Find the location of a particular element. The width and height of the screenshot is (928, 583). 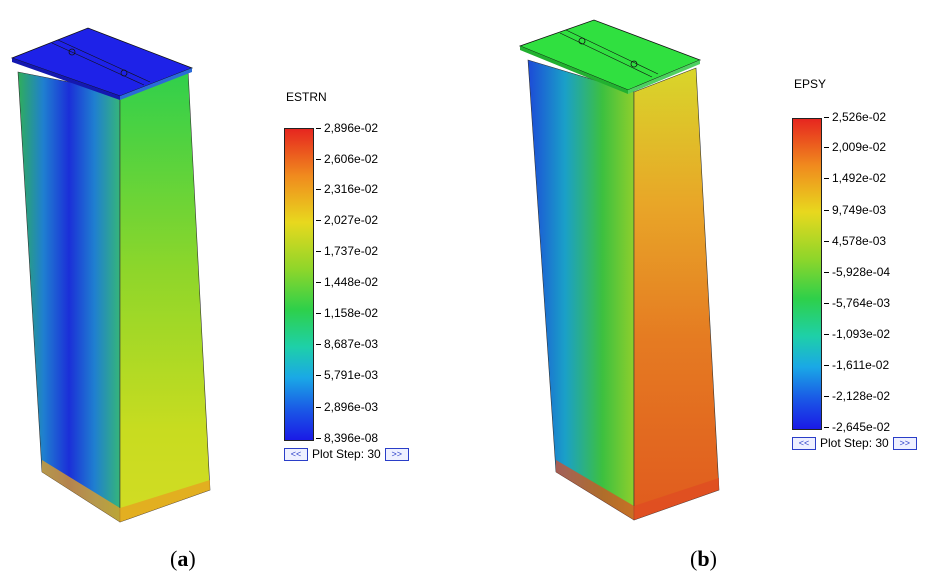

caption-a: (a) is located at coordinates (183, 558).